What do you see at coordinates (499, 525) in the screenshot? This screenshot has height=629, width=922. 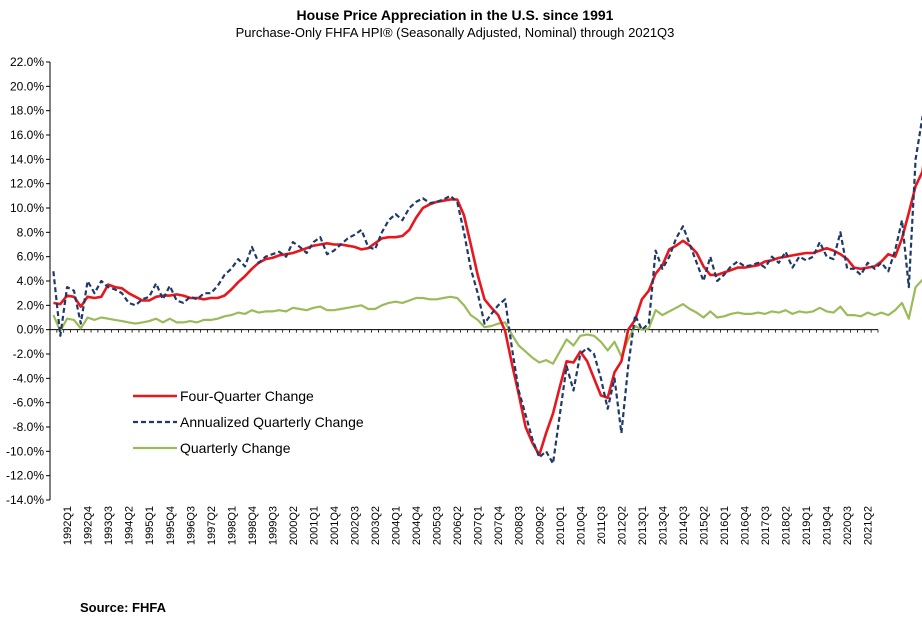 I see `x-tick-label: 2007Q4` at bounding box center [499, 525].